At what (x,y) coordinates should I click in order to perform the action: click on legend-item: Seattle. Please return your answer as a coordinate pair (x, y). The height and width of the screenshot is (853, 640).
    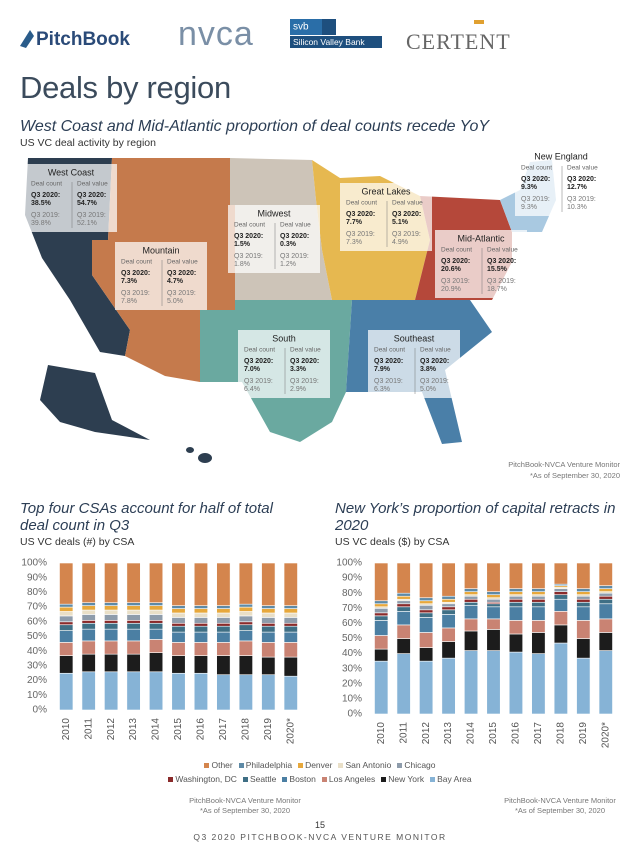
    Looking at the image, I should click on (259, 779).